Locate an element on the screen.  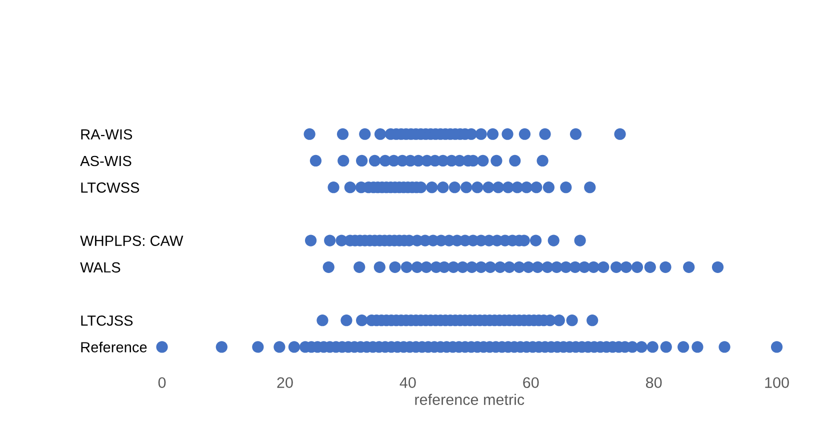
y-tick-label: WALS is located at coordinates (100, 267).